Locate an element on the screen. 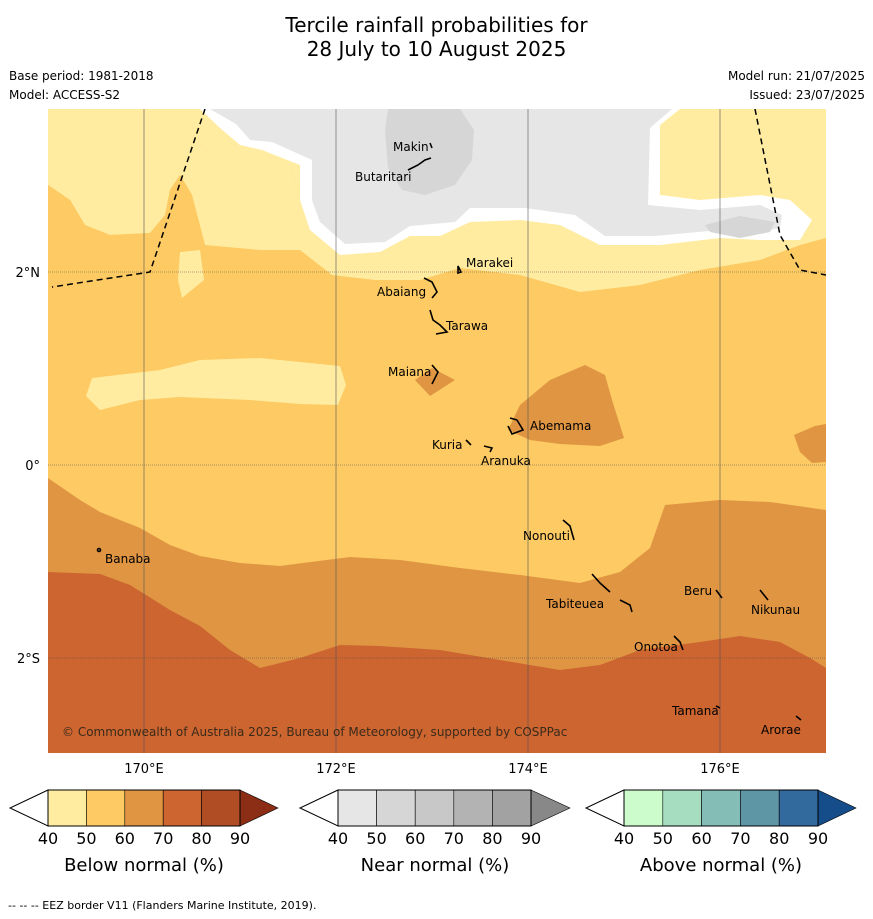 This screenshot has height=919, width=873. colorbar-label-above: Above normal (%) is located at coordinates (721, 865).